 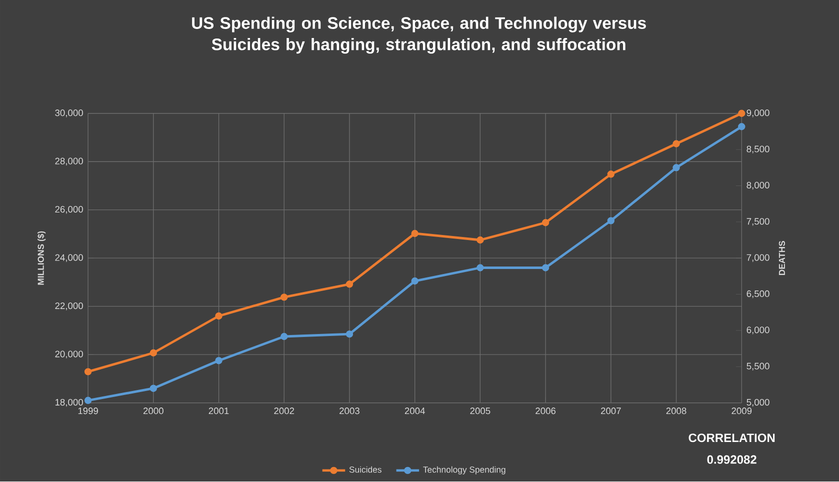 I want to click on y-tick-label: 20,000, so click(x=69, y=354).